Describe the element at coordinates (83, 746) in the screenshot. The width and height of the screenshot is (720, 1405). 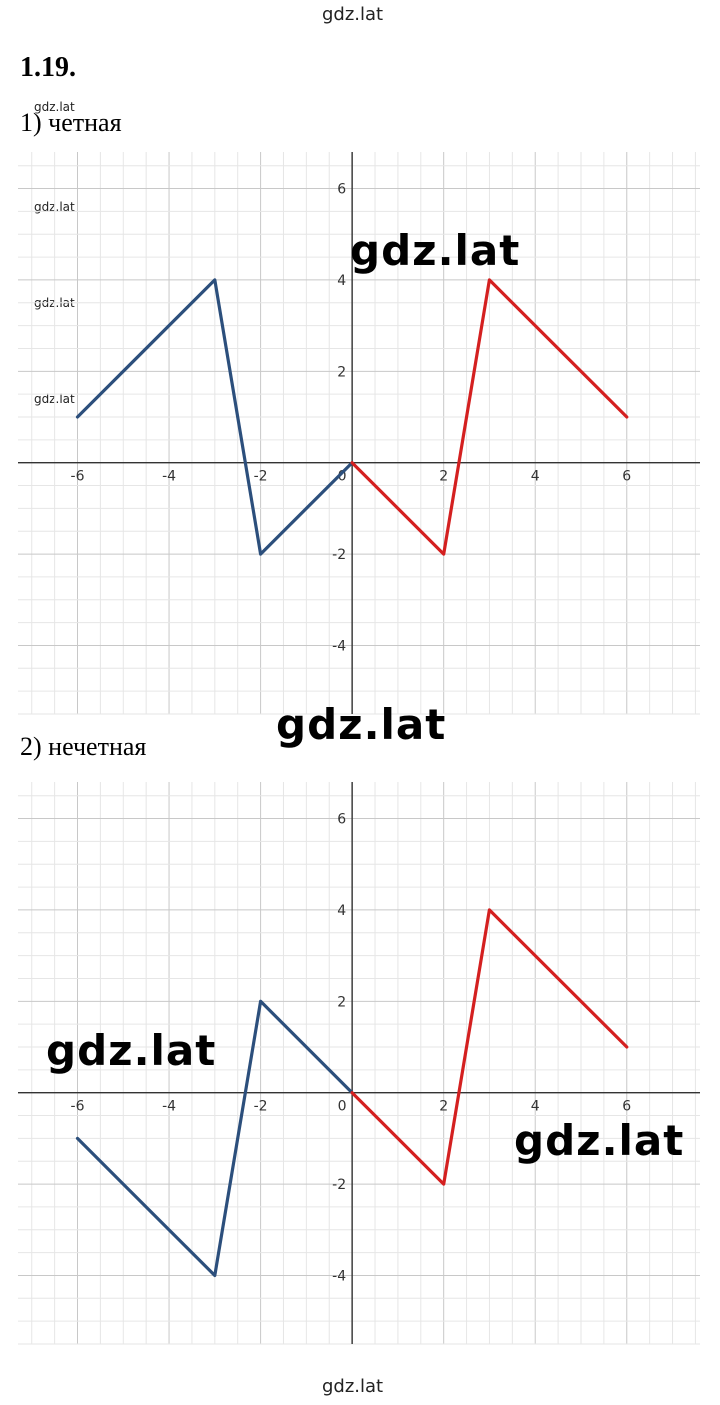
I see `part-2-label: 2) нечетная` at that location.